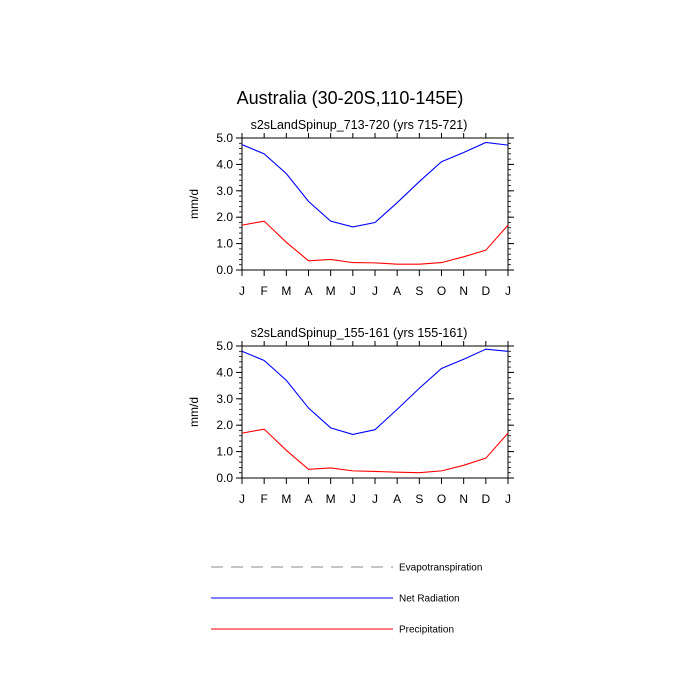  Describe the element at coordinates (440, 568) in the screenshot. I see `legend-label-evapotranspiration: Evapotranspiration` at that location.